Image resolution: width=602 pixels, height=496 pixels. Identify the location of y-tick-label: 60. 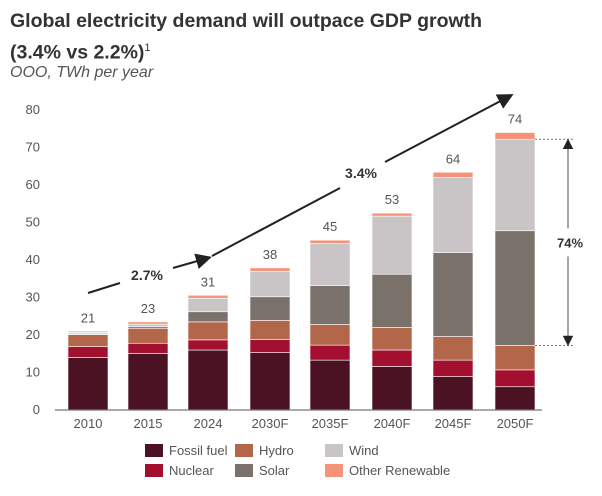
(33, 184).